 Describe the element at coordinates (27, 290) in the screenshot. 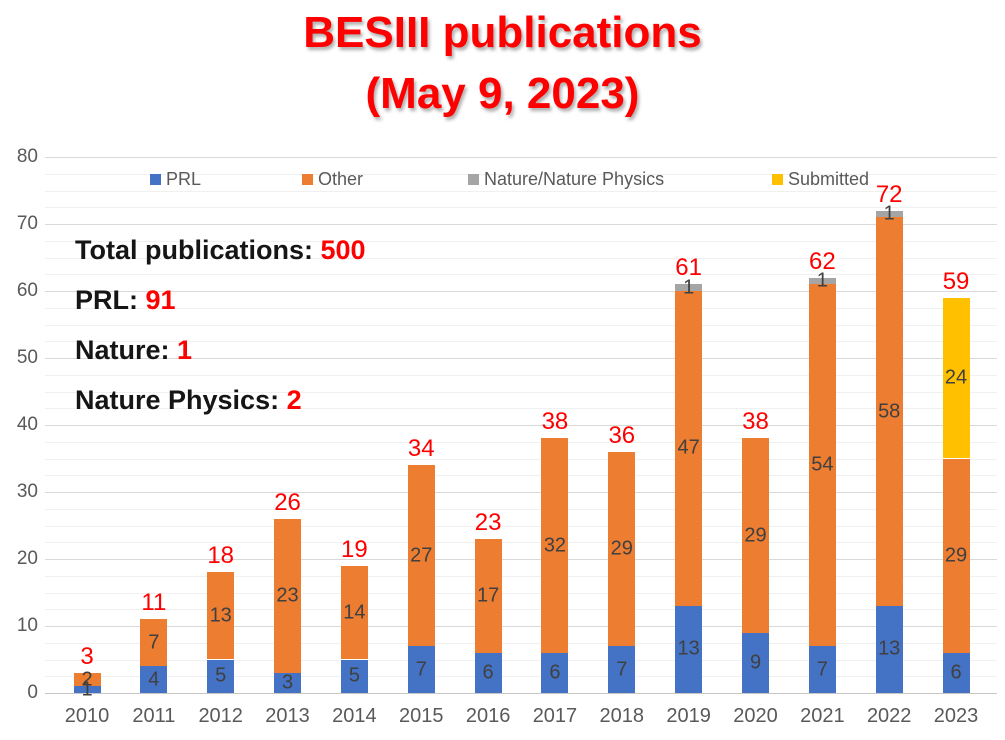

I see `y-tick-label: 60` at that location.